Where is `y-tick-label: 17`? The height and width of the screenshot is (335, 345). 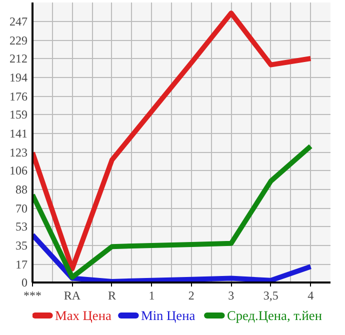 y-tick-label: 17 is located at coordinates (22, 265).